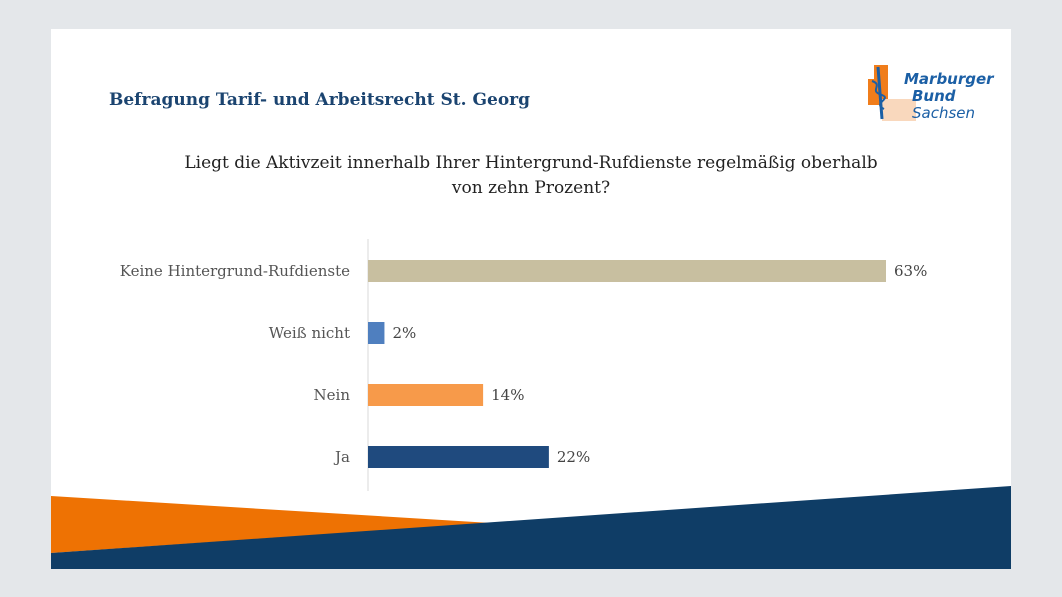 The image size is (1062, 597). Describe the element at coordinates (271, 524) in the screenshot. I see `footer-orange-wedge` at that location.